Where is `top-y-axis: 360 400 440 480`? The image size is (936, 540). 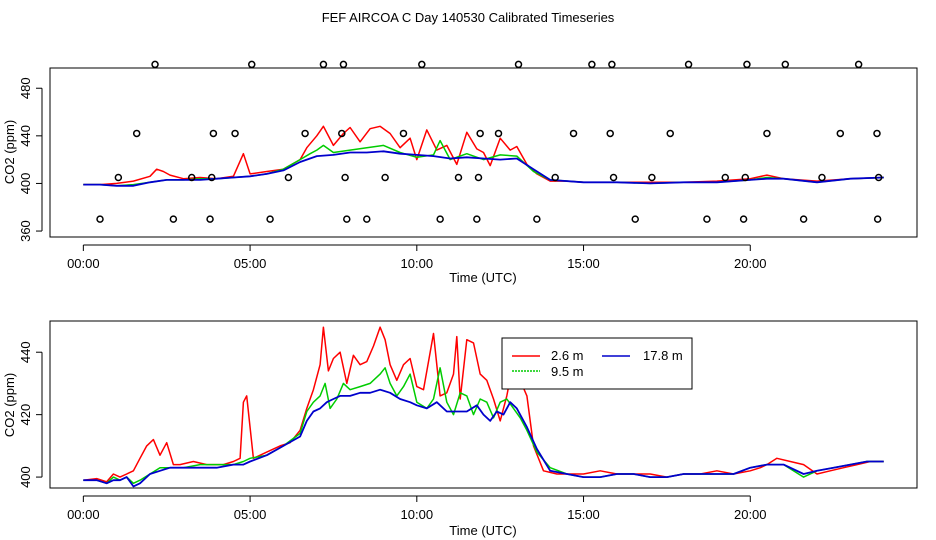
top-y-axis: 360 400 440 480 is located at coordinates (30, 159).